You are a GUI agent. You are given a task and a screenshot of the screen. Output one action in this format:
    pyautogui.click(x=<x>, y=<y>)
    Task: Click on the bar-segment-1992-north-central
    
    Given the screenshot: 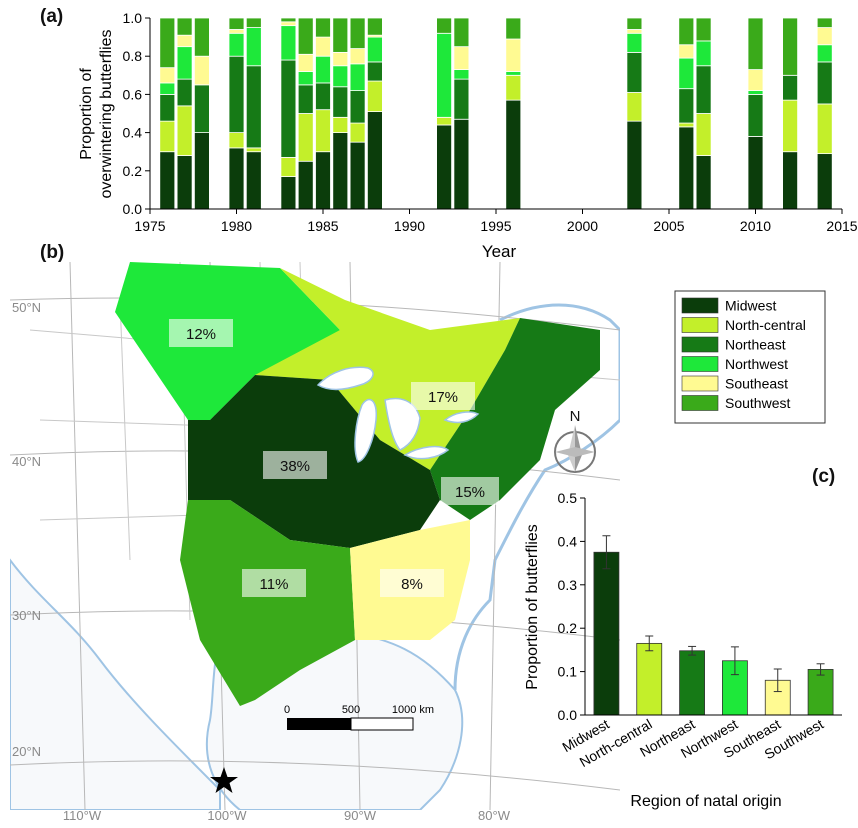 What is the action you would take?
    pyautogui.click(x=444, y=121)
    